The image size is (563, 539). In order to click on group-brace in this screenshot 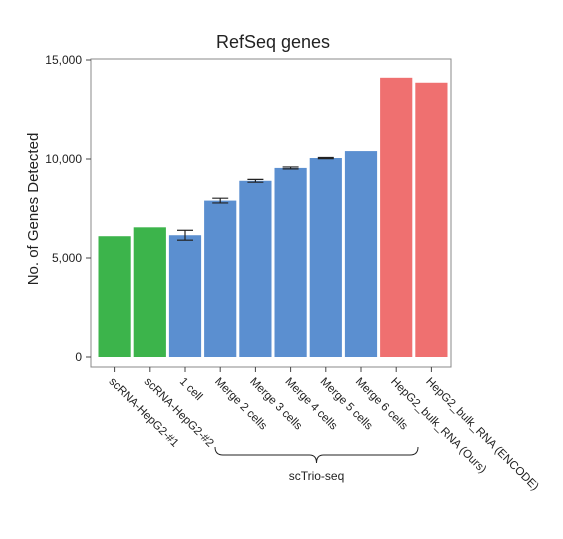, I will do `click(316, 455)`.